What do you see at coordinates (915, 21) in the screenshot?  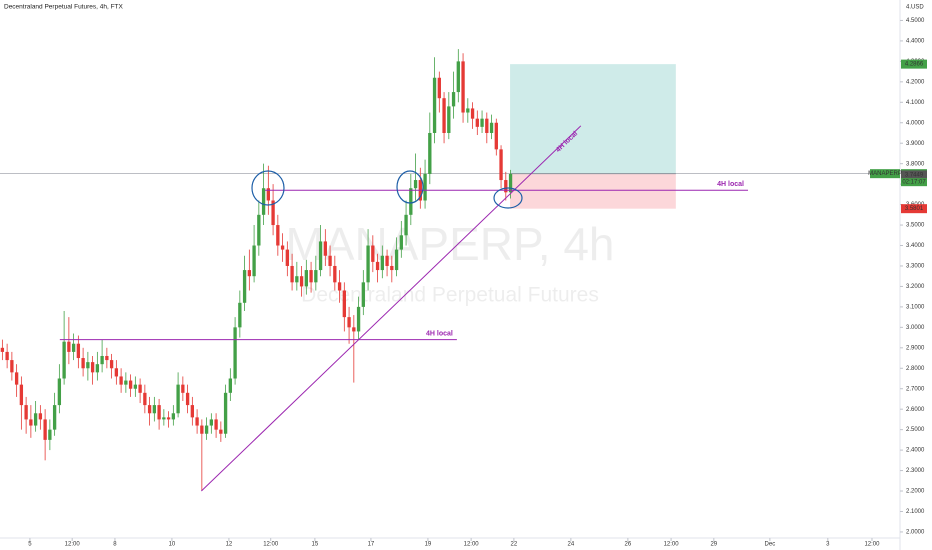 I see `y-tick-label: 4.5000` at bounding box center [915, 21].